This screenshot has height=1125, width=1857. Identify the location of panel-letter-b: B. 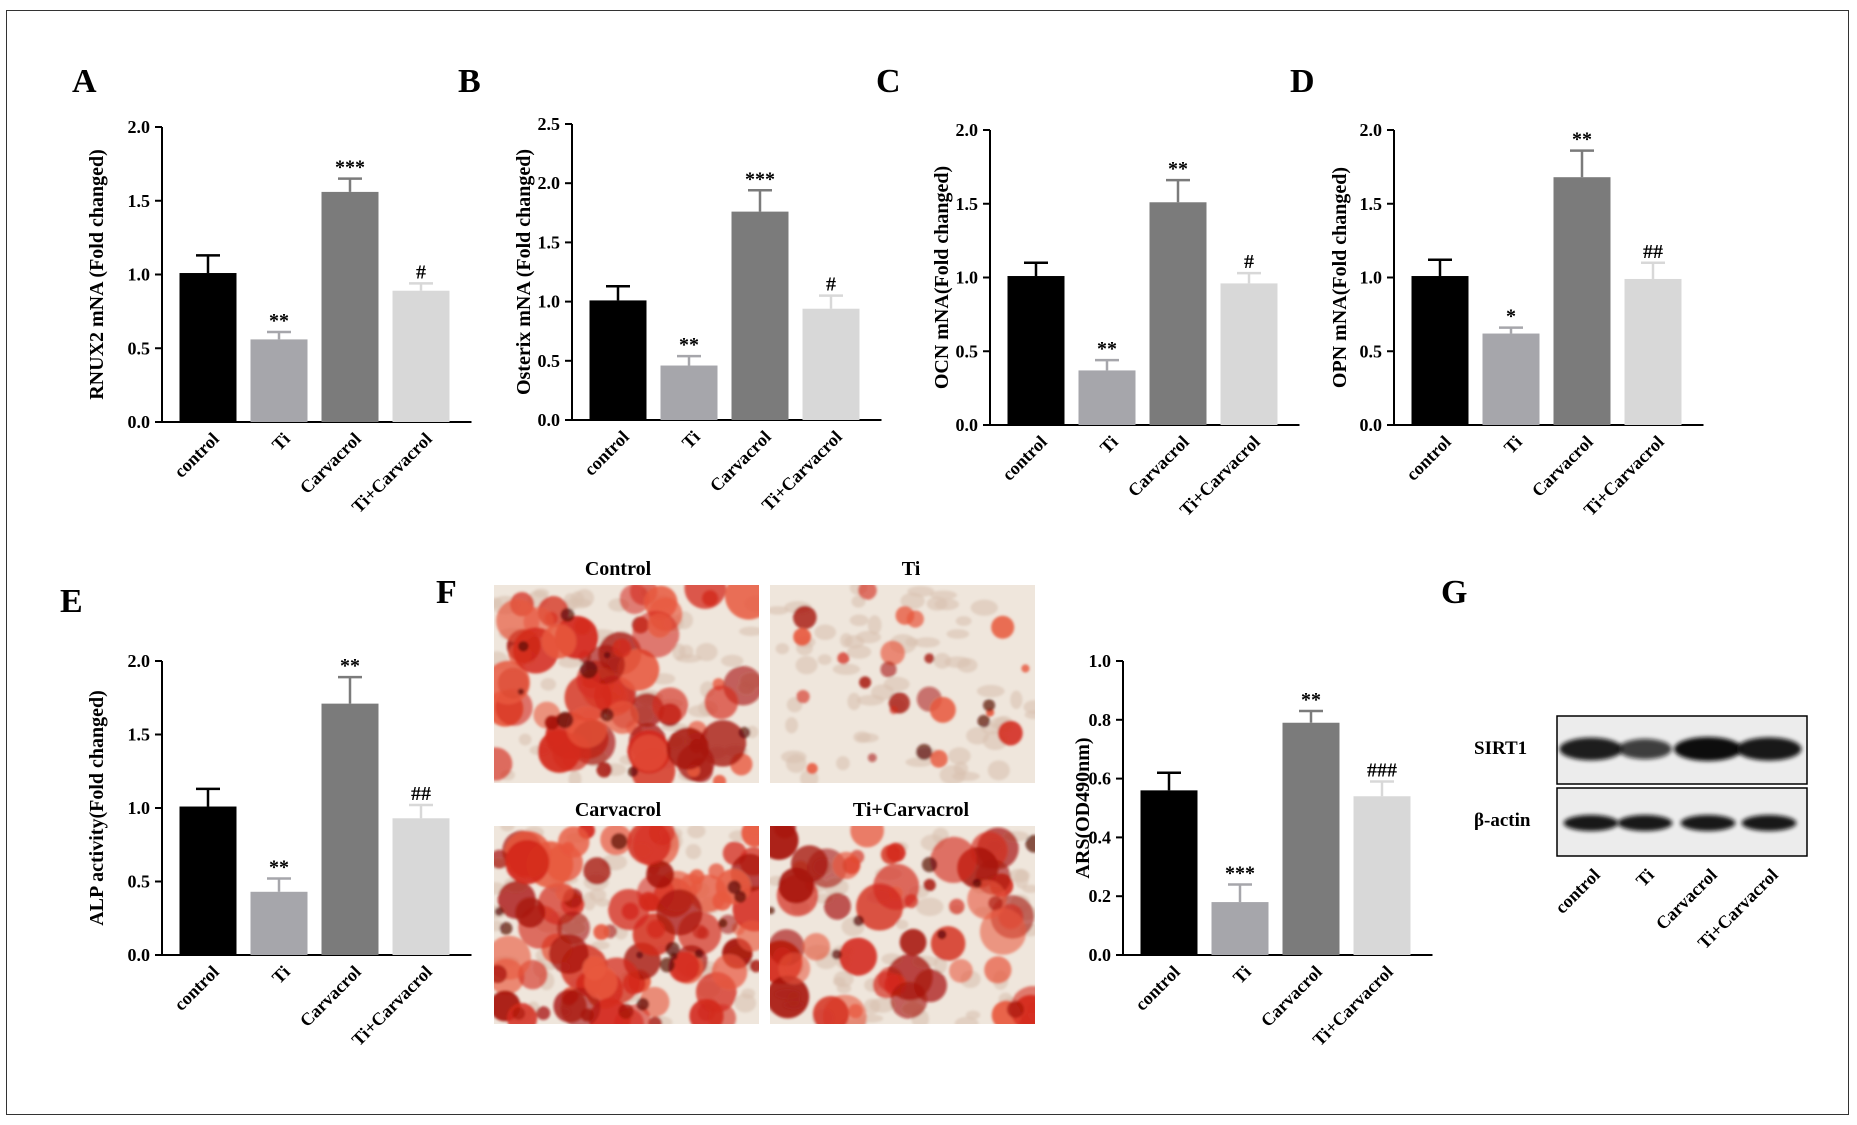
(469, 81).